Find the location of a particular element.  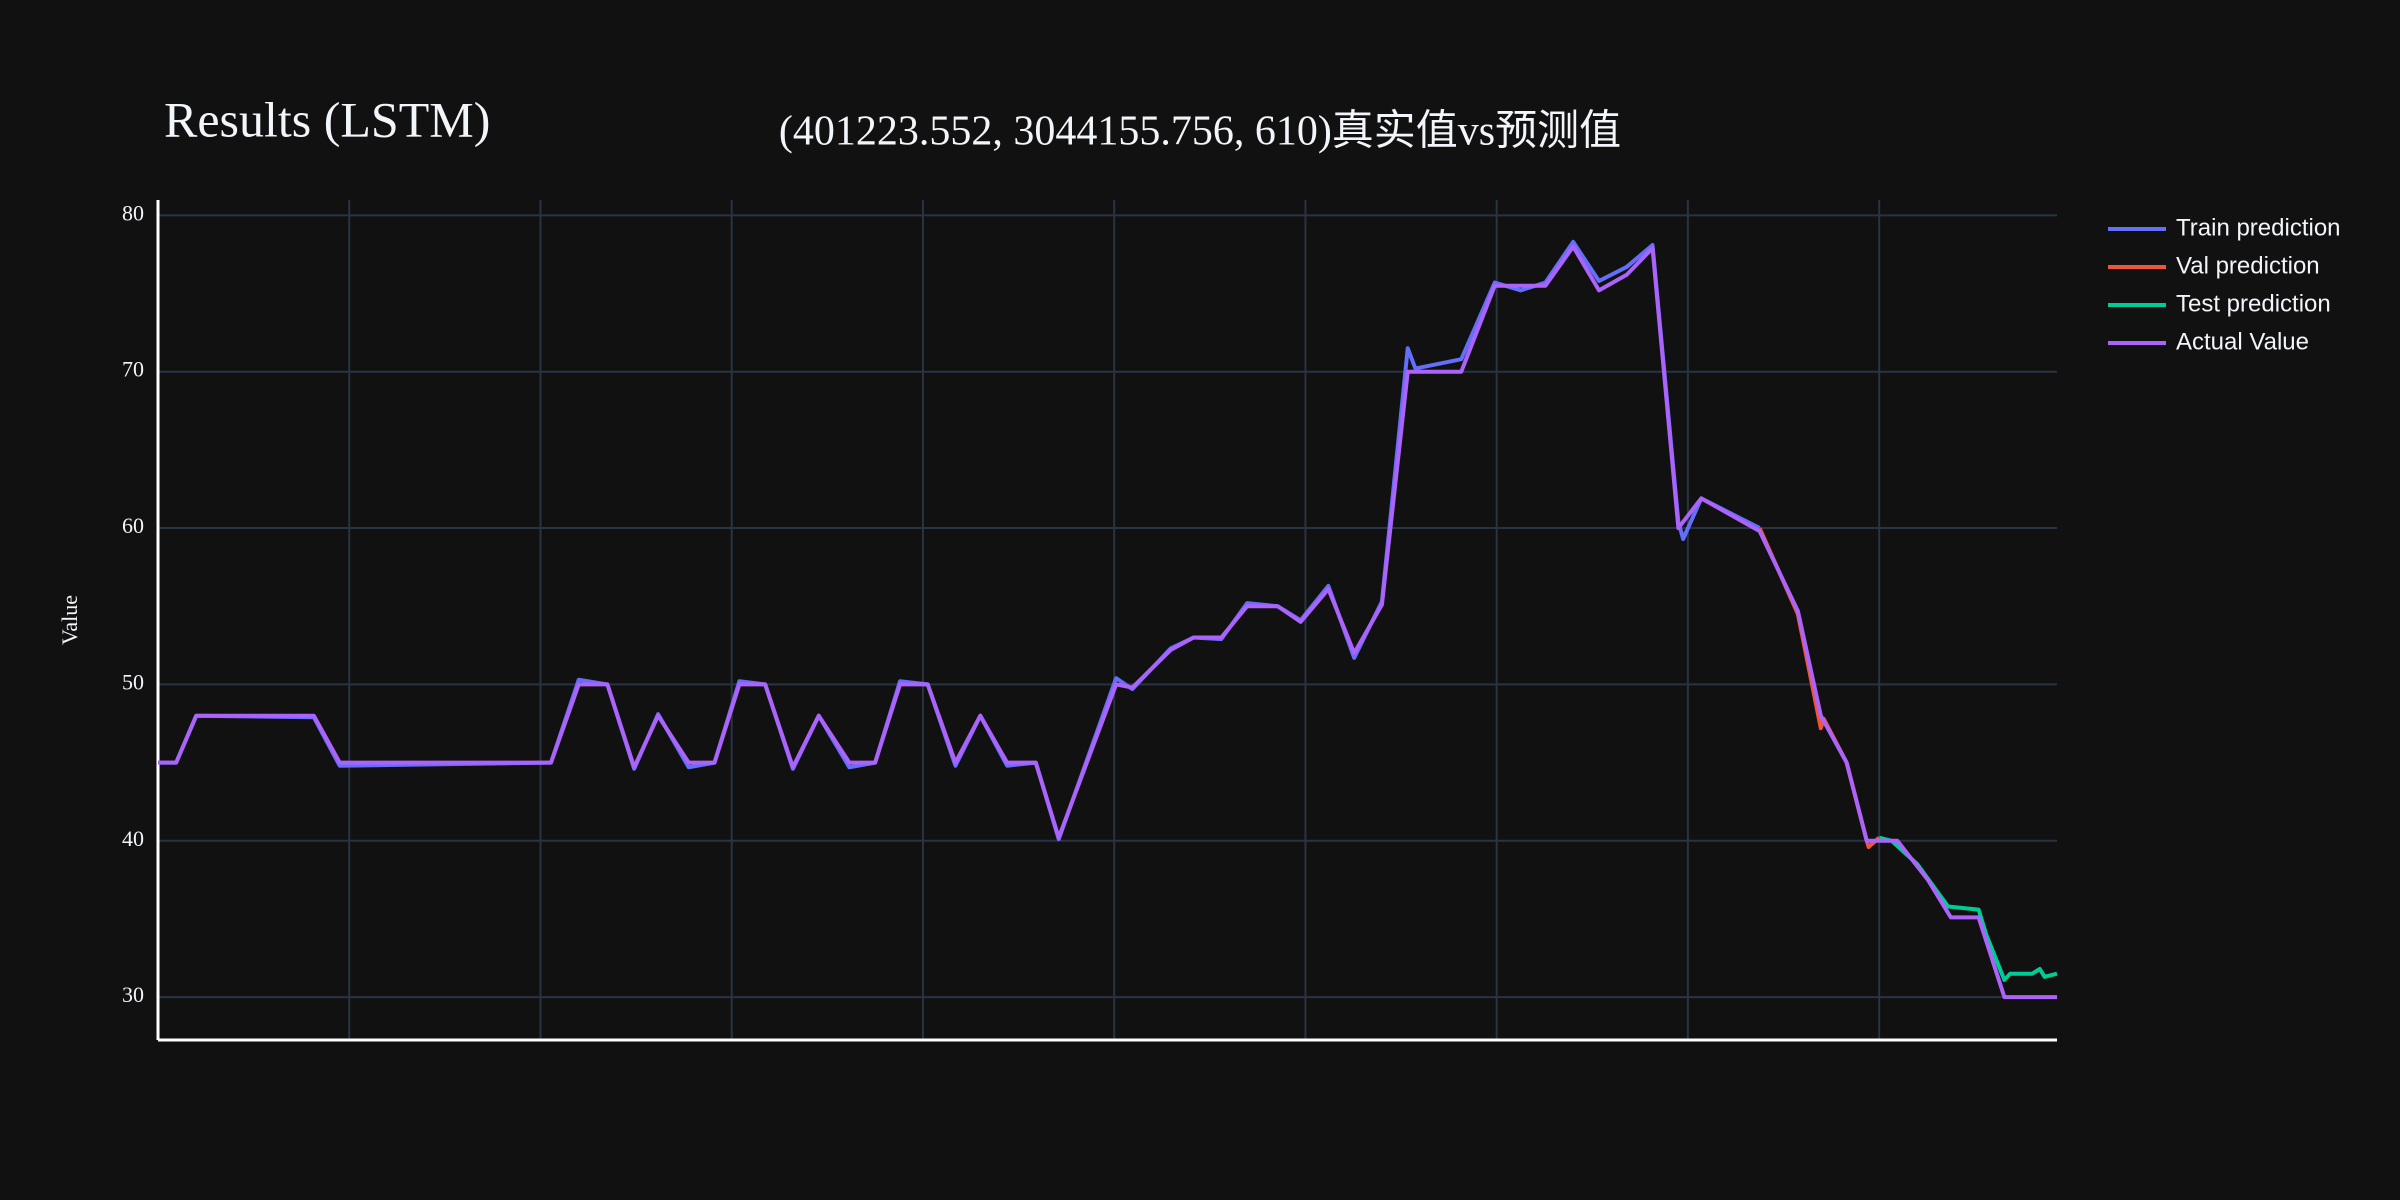

y-tick-label: 70 is located at coordinates (133, 369).